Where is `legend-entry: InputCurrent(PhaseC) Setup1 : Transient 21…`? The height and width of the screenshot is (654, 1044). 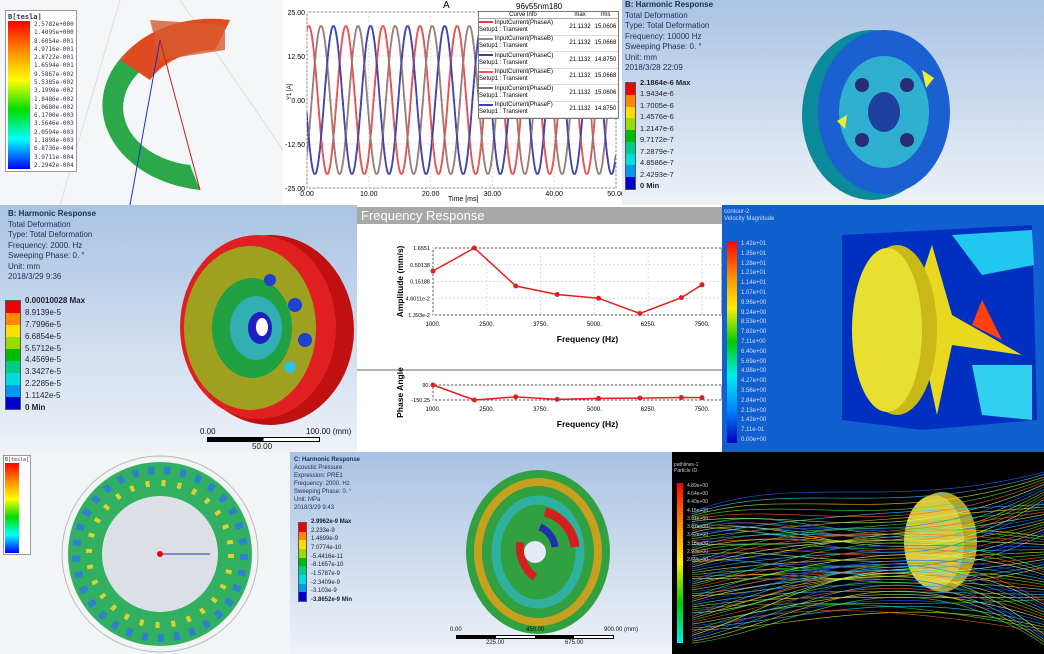
legend-entry: InputCurrent(PhaseC) Setup1 : Transient 21… is located at coordinates (548, 60).